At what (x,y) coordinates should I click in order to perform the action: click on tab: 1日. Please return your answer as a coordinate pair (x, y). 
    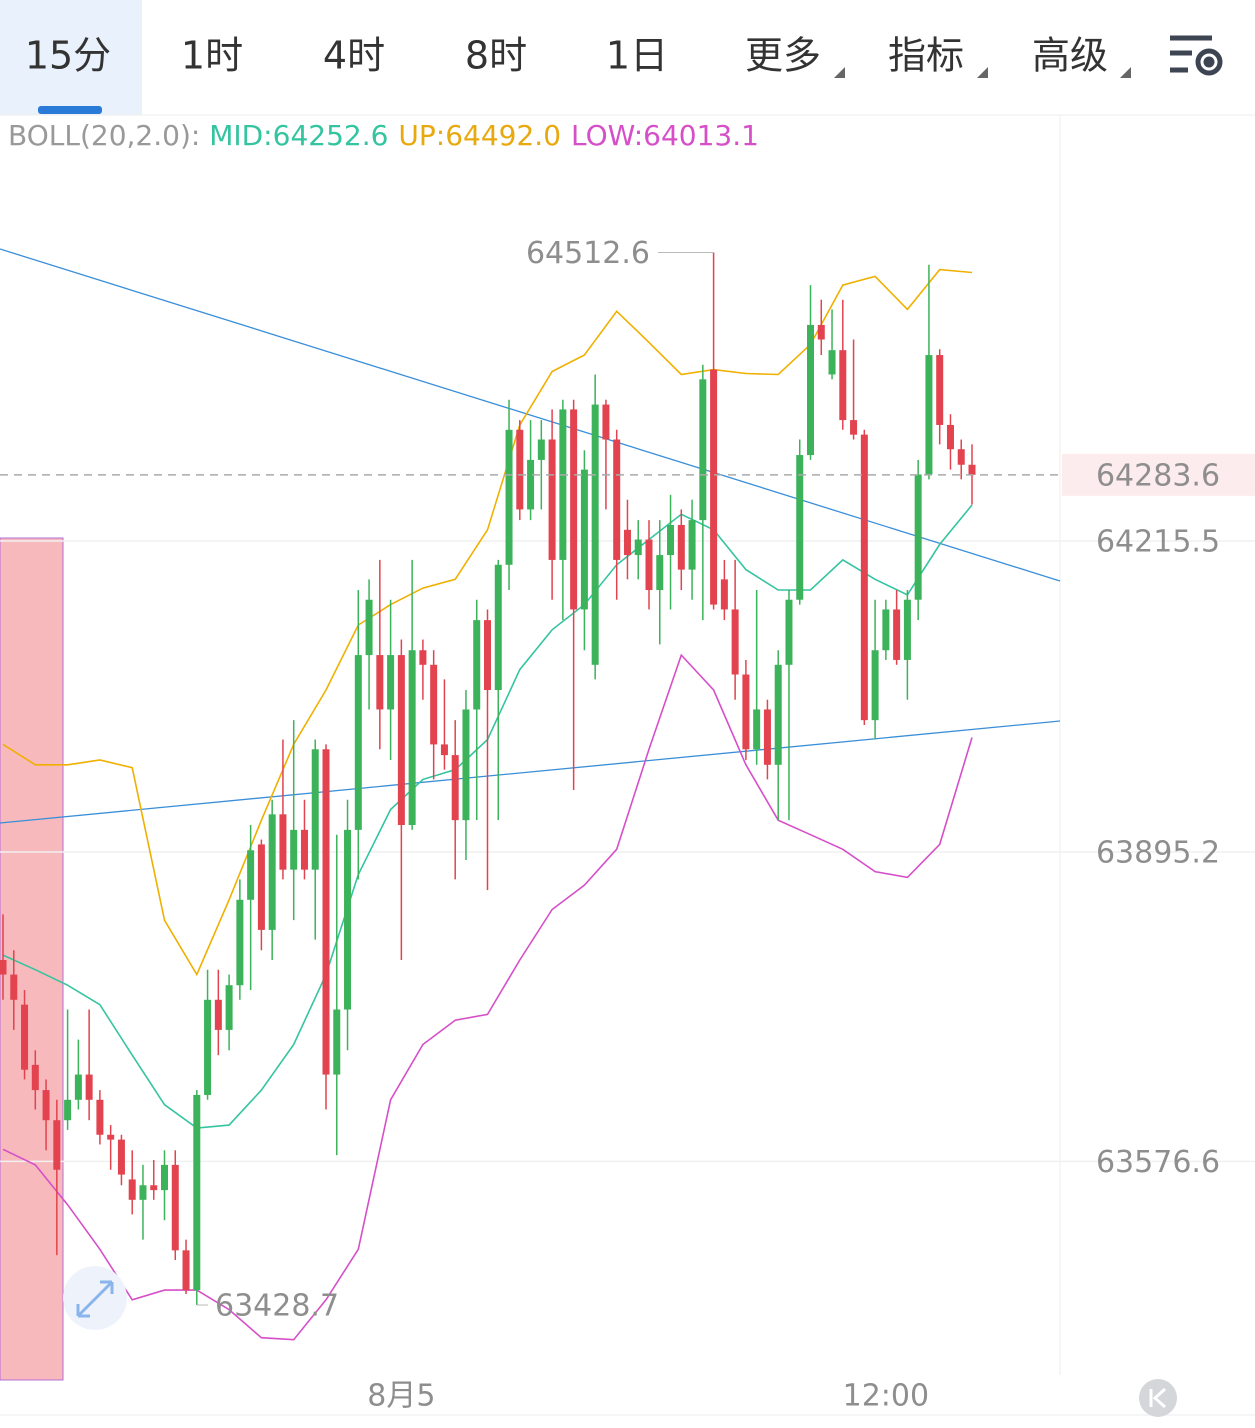
    Looking at the image, I should click on (637, 56).